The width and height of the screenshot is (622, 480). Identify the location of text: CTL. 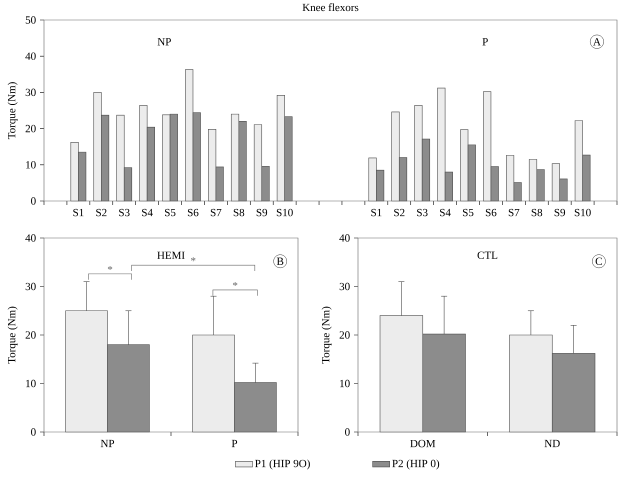
(488, 255).